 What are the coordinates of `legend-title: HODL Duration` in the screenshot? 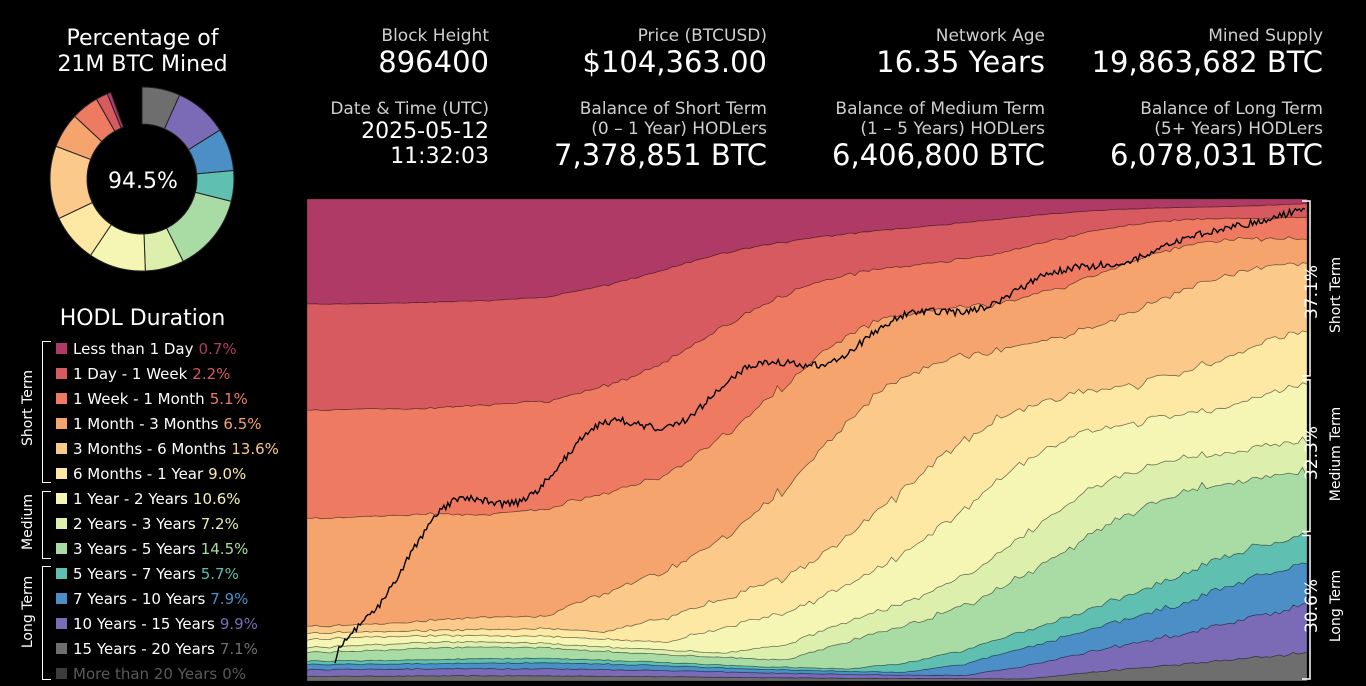 It's located at (142, 318).